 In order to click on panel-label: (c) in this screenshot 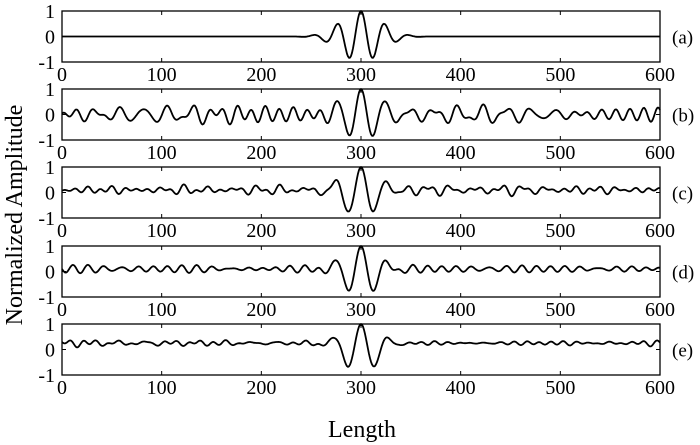, I will do `click(682, 194)`.